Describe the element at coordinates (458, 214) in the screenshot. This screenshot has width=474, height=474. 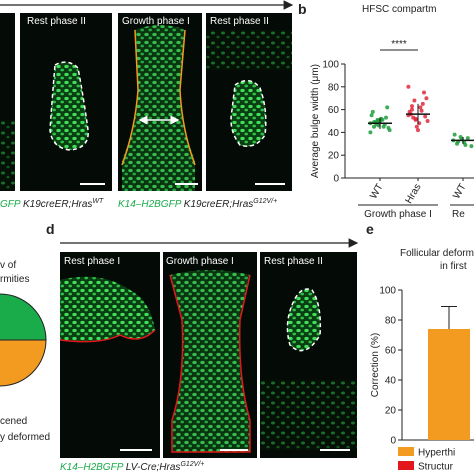
I see `group-label: Re` at that location.